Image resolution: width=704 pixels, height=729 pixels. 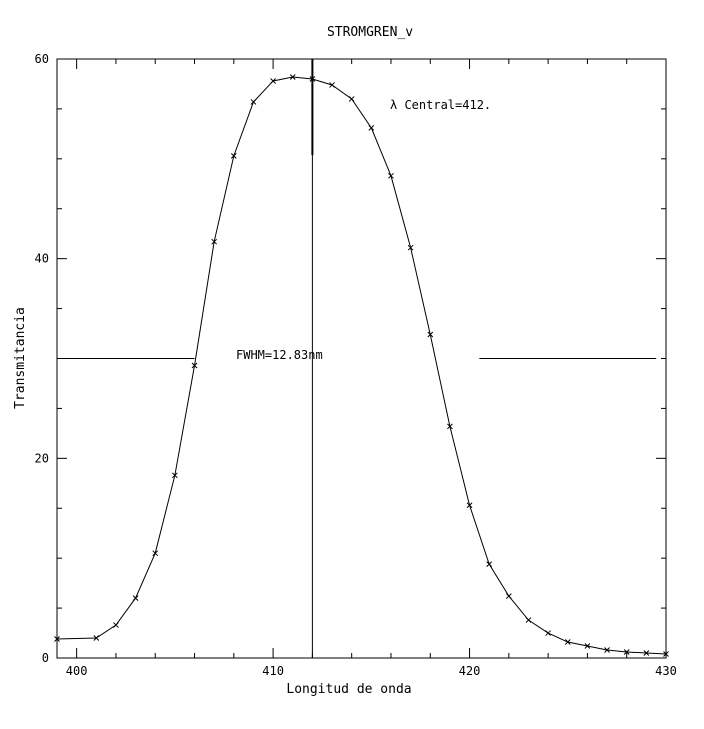 What do you see at coordinates (666, 671) in the screenshot?
I see `x-tick-label: 430` at bounding box center [666, 671].